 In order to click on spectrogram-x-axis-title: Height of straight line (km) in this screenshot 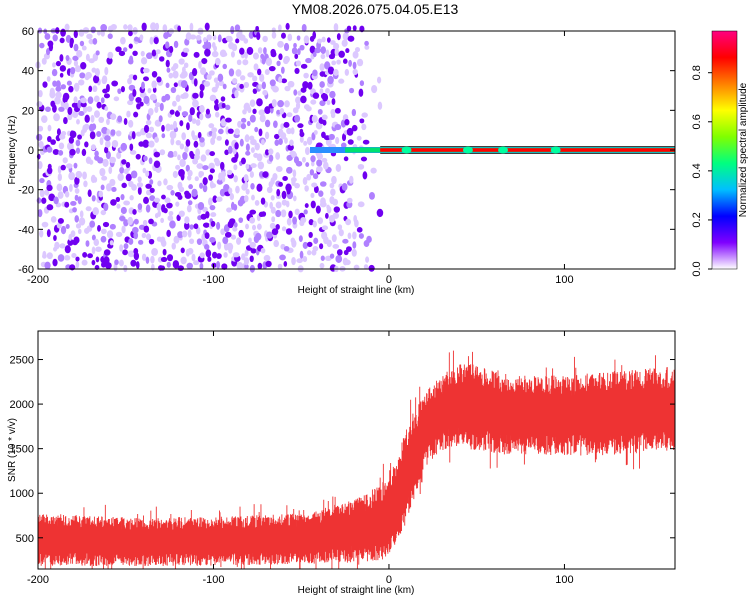, I will do `click(356, 290)`.